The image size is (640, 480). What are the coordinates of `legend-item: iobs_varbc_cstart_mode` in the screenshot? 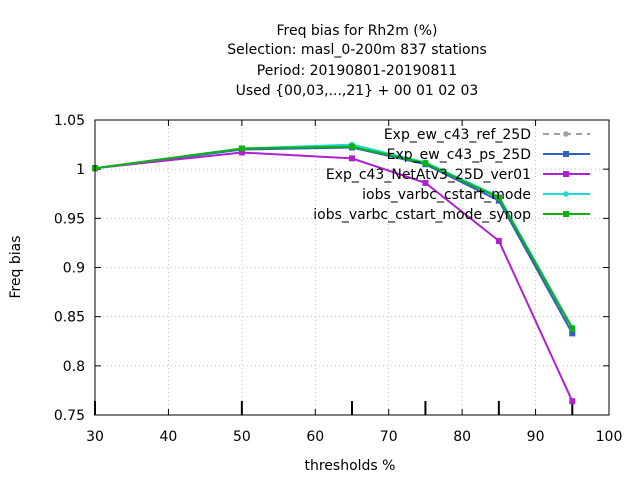 It's located at (476, 195).